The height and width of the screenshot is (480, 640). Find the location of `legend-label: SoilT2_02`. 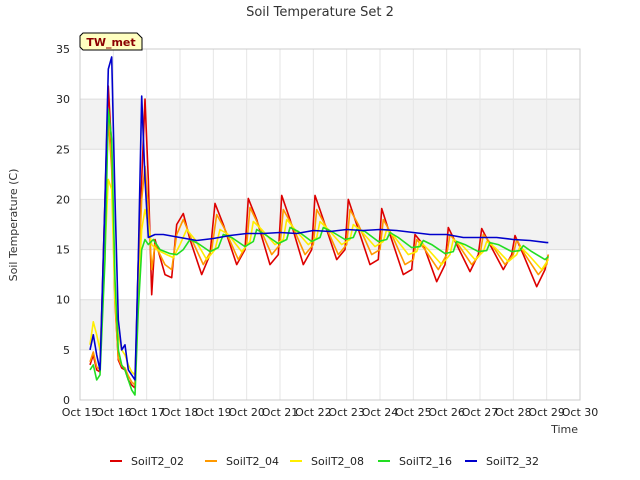

legend-label: SoilT2_02 is located at coordinates (157, 461).